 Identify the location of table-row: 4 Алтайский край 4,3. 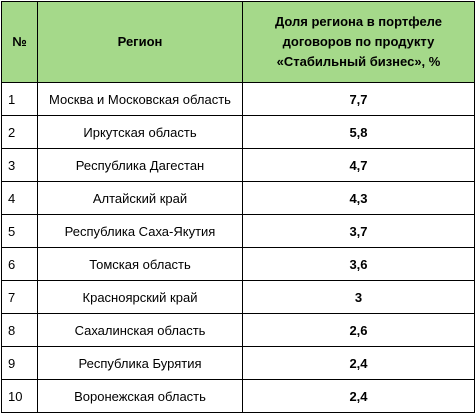
(238, 198).